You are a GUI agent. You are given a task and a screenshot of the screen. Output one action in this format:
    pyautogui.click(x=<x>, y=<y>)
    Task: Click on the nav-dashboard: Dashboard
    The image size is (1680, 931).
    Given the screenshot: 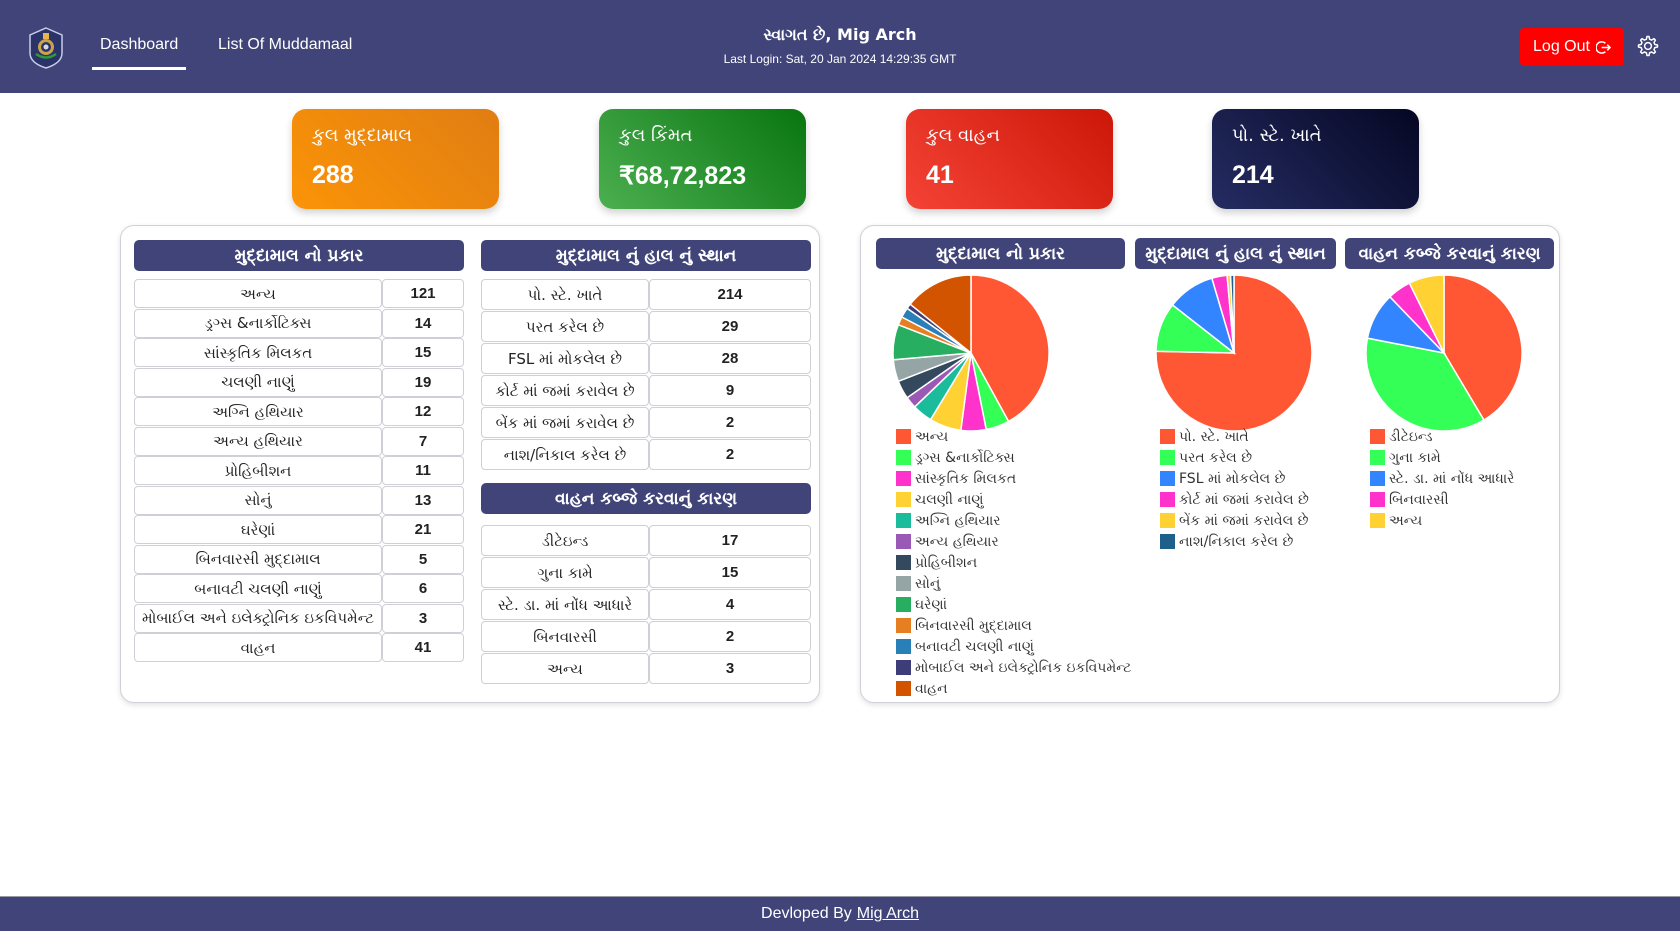 What is the action you would take?
    pyautogui.click(x=139, y=44)
    